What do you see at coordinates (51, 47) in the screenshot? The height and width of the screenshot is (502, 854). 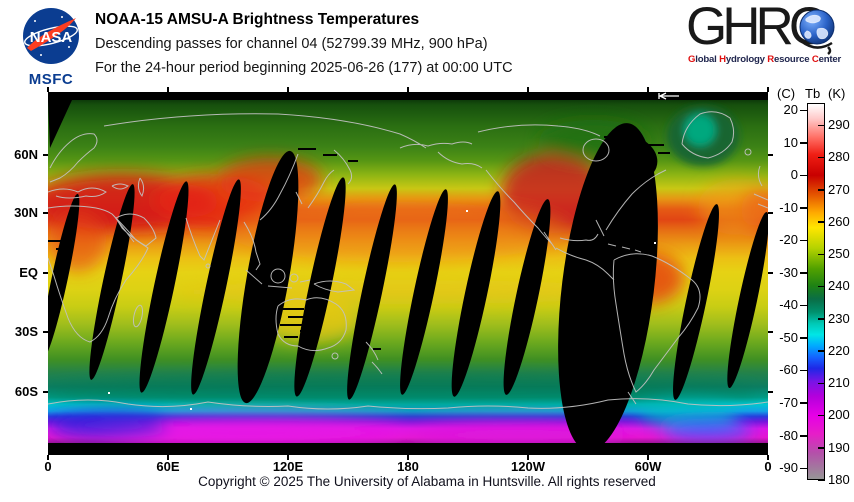 I see `nasa-msfc-logo: NASA MSFC` at bounding box center [51, 47].